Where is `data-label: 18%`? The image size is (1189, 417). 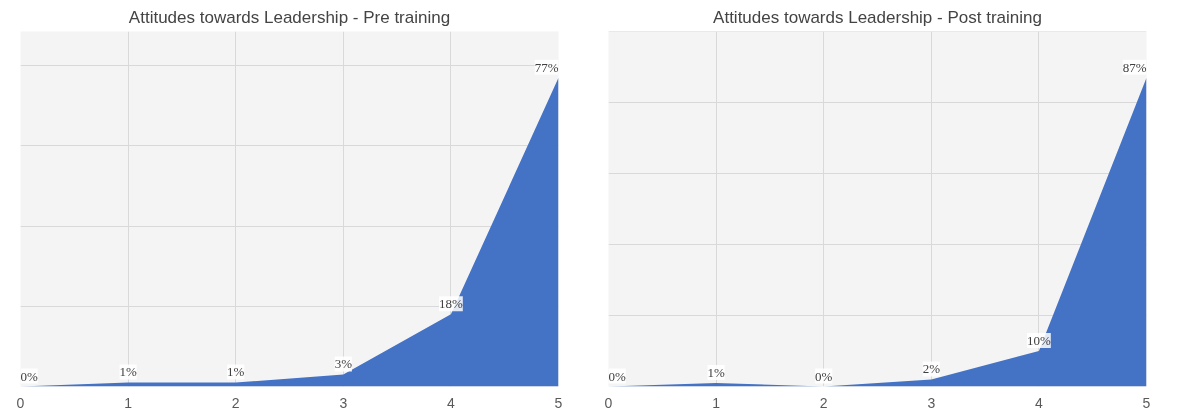
data-label: 18% is located at coordinates (450, 304).